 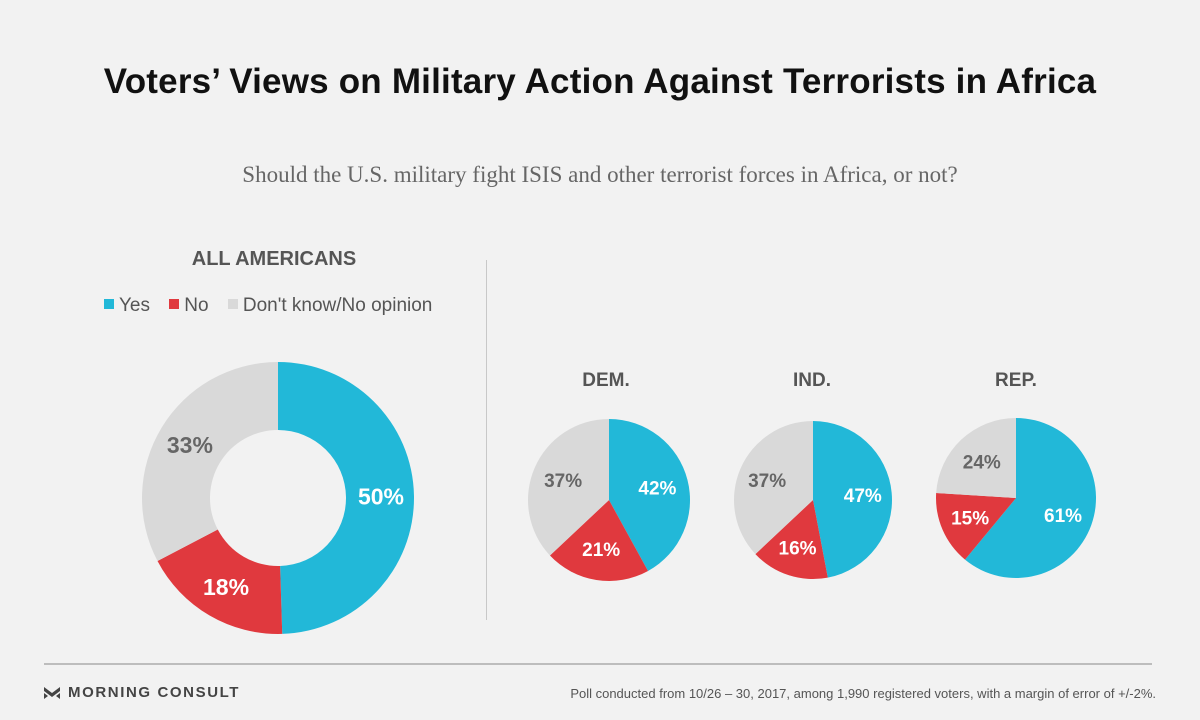 I want to click on pie-label-dem-dont-know: 37%, so click(x=563, y=481).